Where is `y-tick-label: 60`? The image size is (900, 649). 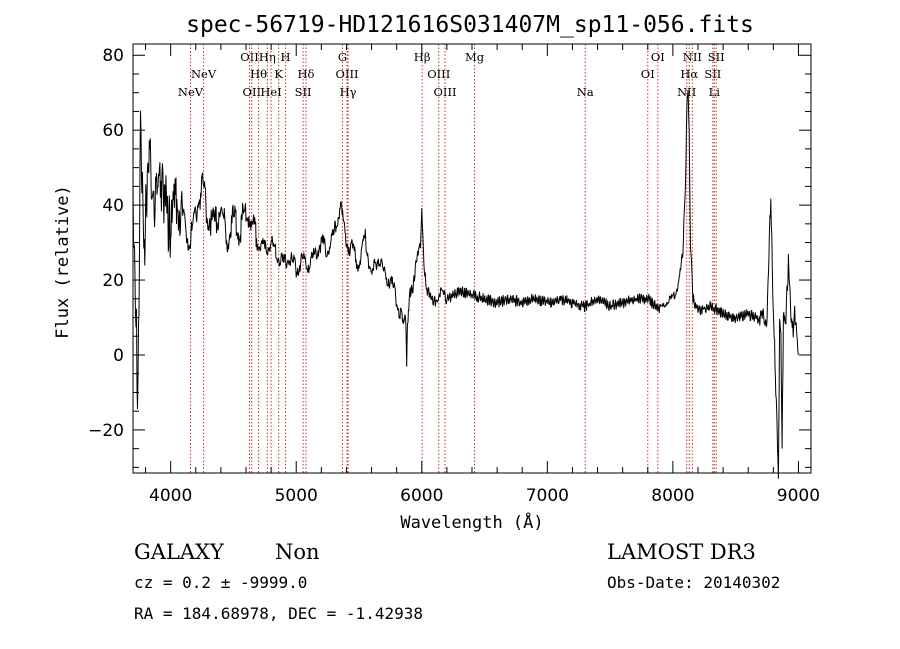 y-tick-label: 60 is located at coordinates (113, 131).